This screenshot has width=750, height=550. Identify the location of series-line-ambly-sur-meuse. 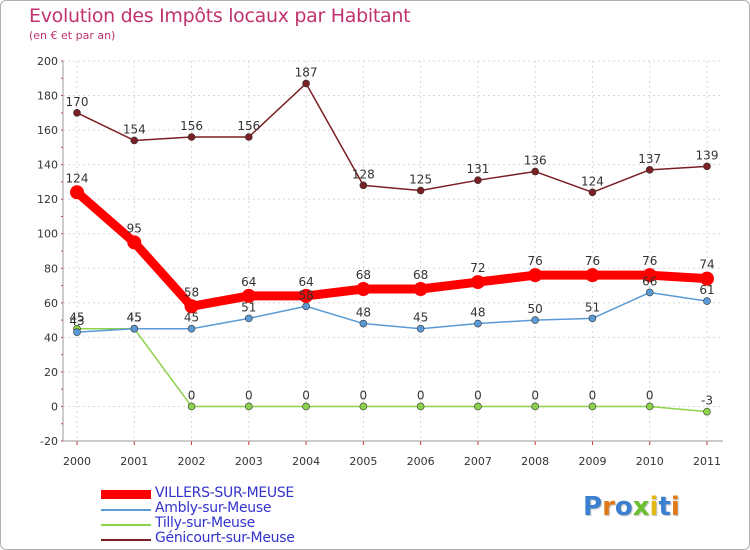
(392, 312).